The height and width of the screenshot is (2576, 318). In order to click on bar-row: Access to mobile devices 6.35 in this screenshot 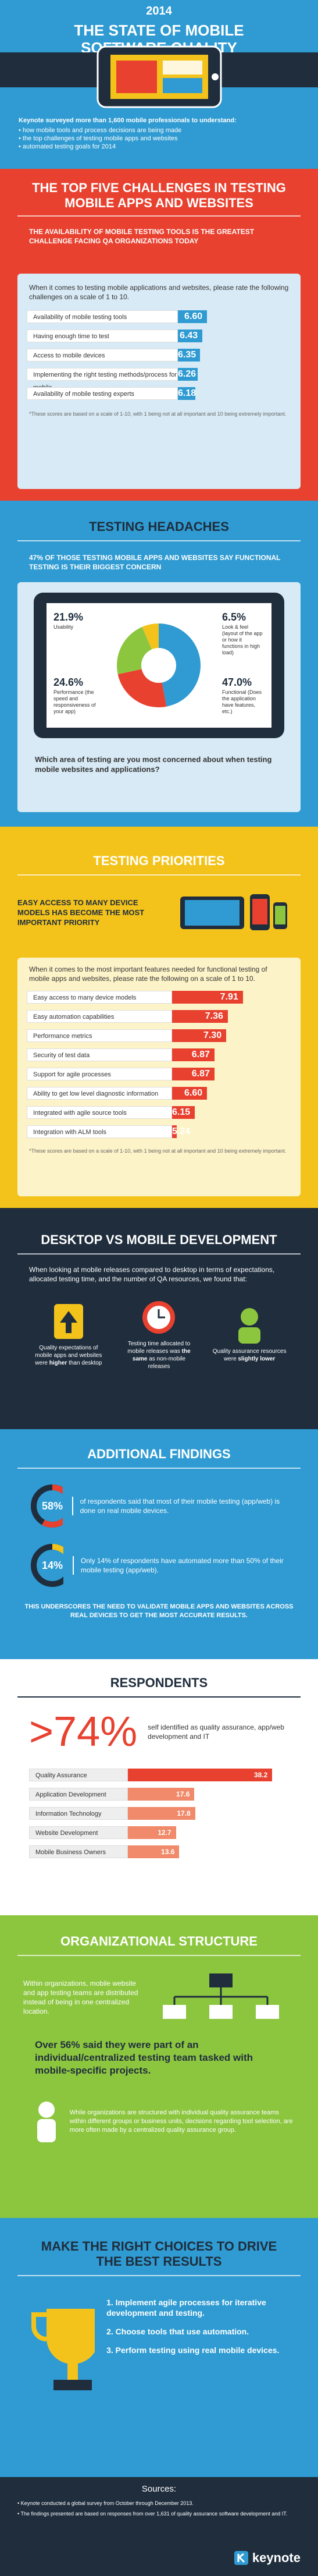, I will do `click(159, 355)`.